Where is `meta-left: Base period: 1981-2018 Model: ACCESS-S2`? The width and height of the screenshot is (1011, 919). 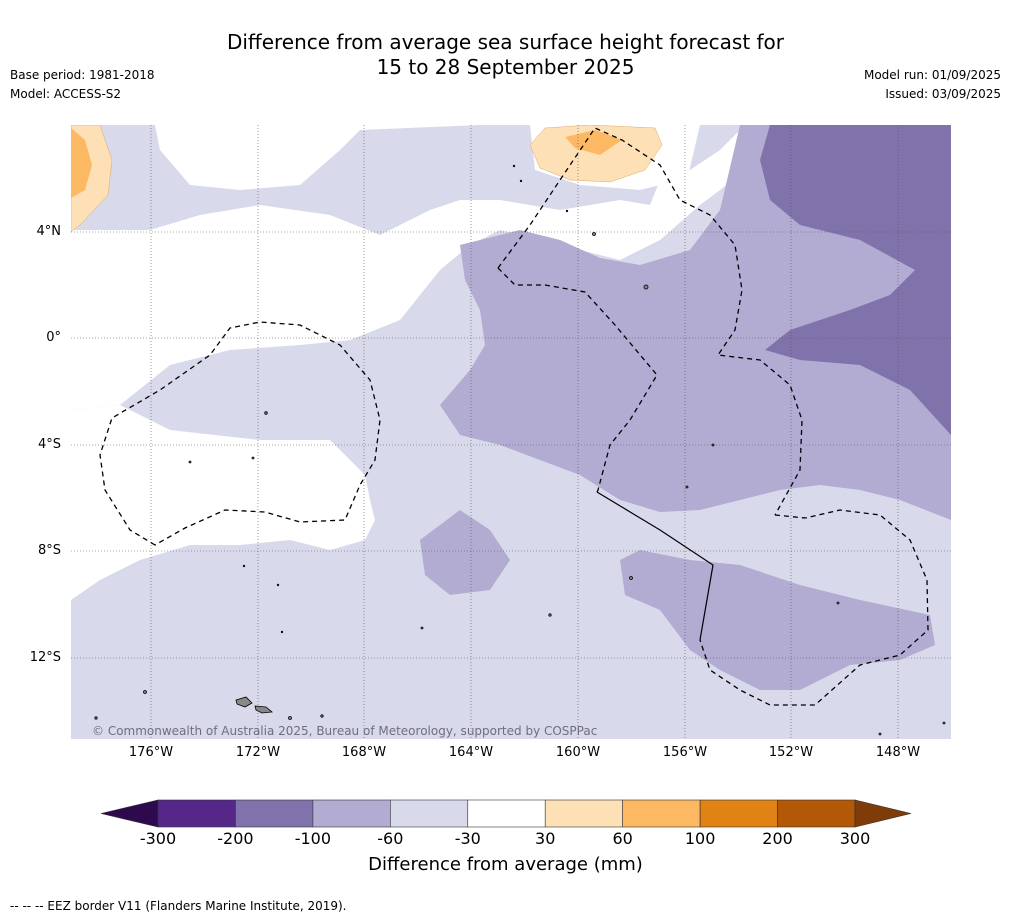 meta-left: Base period: 1981-2018 Model: ACCESS-S2 is located at coordinates (82, 85).